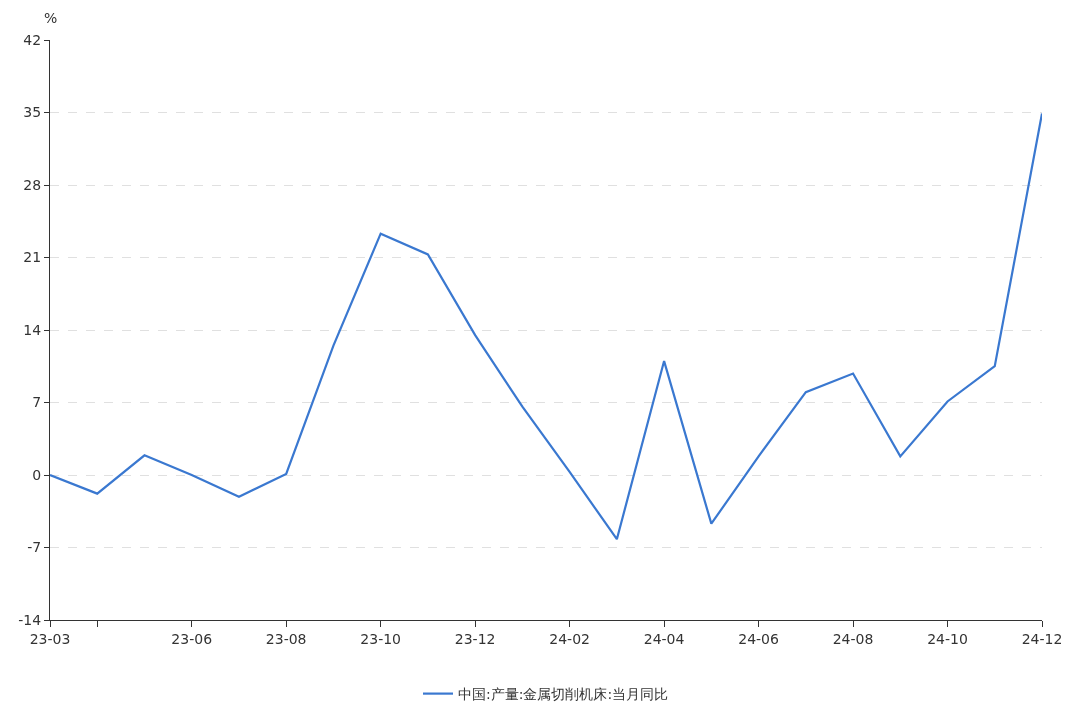 This screenshot has width=1080, height=725. Describe the element at coordinates (1042, 638) in the screenshot. I see `x-tick-label: 24-12` at that location.